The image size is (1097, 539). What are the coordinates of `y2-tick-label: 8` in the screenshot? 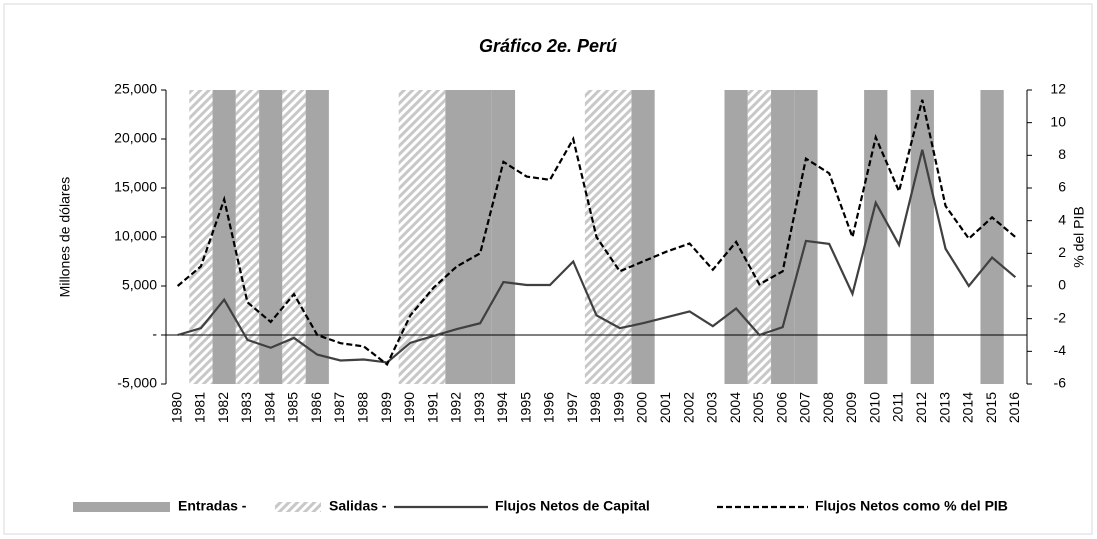 It's located at (1062, 154).